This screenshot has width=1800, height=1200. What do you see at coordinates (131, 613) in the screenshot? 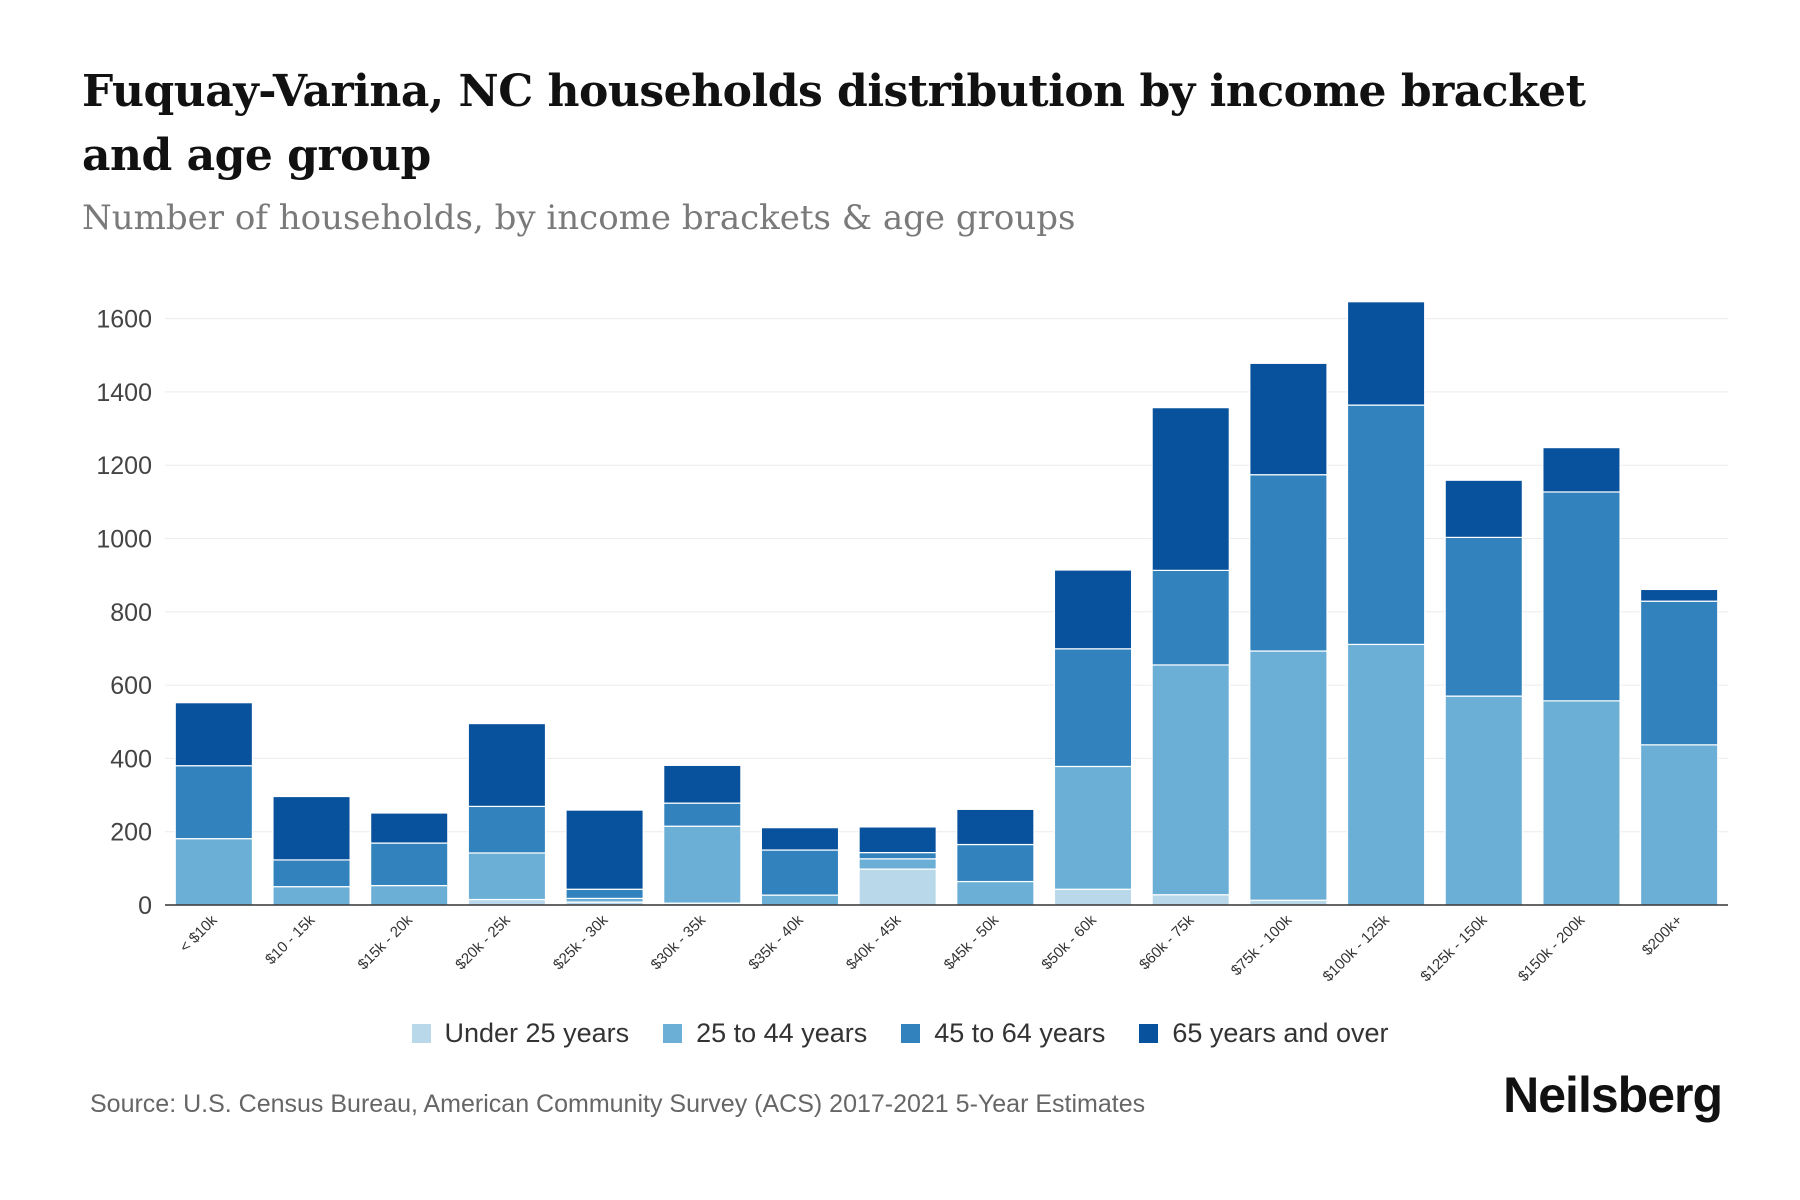
I see `y-tick-label: 800` at bounding box center [131, 613].